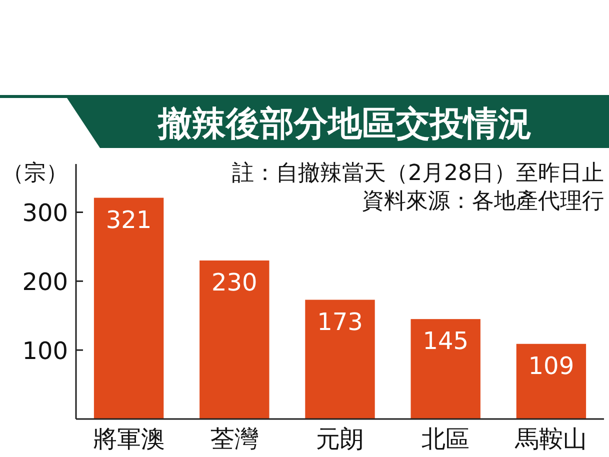 Image resolution: width=609 pixels, height=457 pixels. Describe the element at coordinates (340, 322) in the screenshot. I see `data-label: 173` at that location.